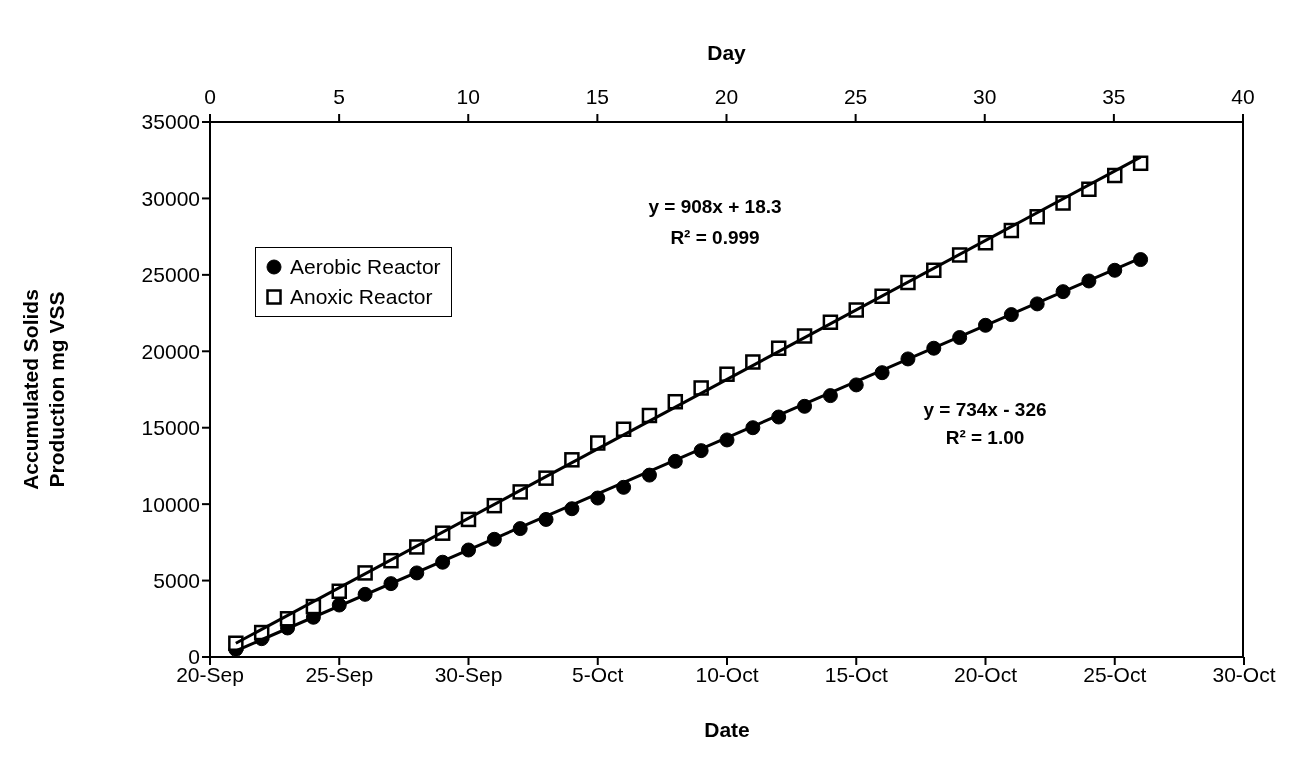 Image resolution: width=1308 pixels, height=783 pixels. What do you see at coordinates (727, 52) in the screenshot?
I see `x2-axis-title: Day` at bounding box center [727, 52].